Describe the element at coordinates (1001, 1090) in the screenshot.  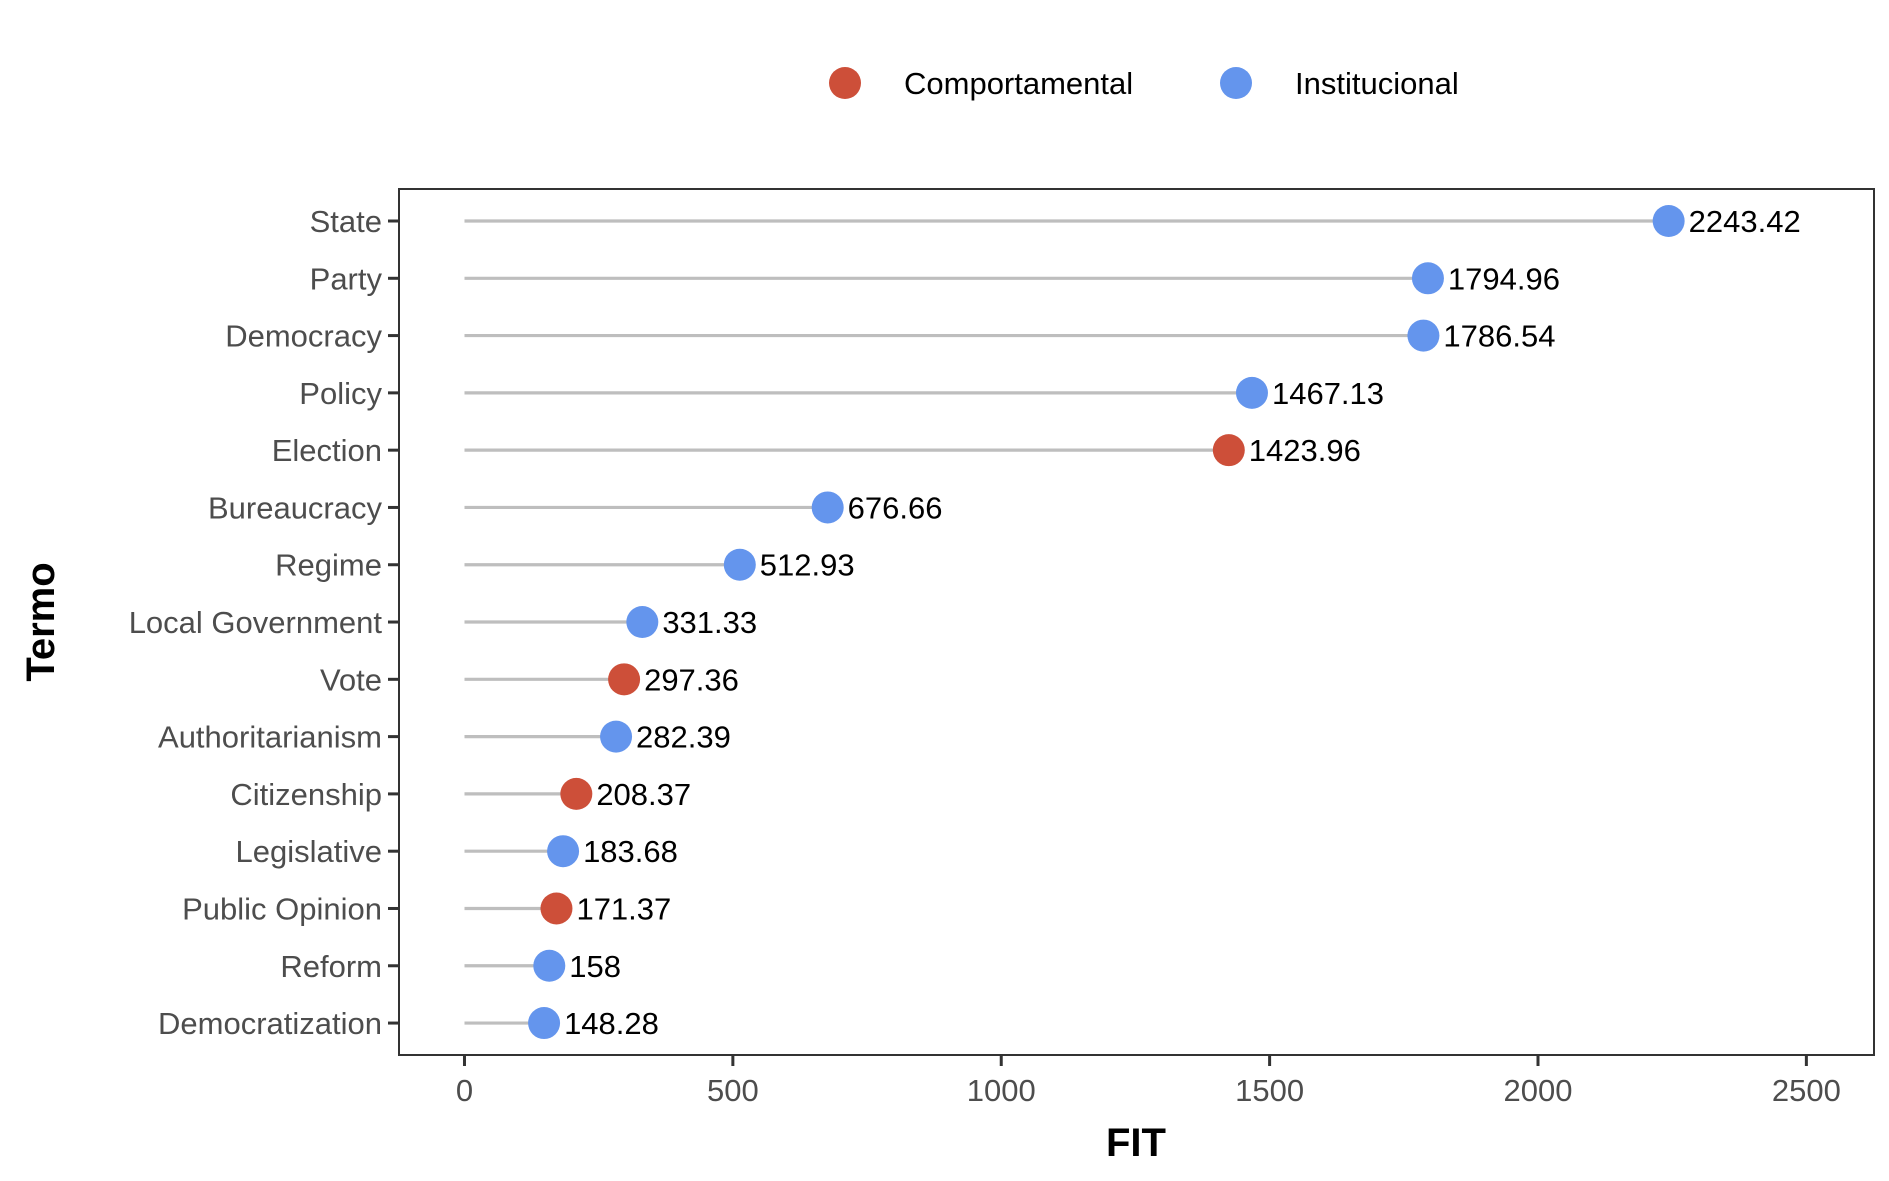
I see `x-tick-label-1000: 1000` at that location.